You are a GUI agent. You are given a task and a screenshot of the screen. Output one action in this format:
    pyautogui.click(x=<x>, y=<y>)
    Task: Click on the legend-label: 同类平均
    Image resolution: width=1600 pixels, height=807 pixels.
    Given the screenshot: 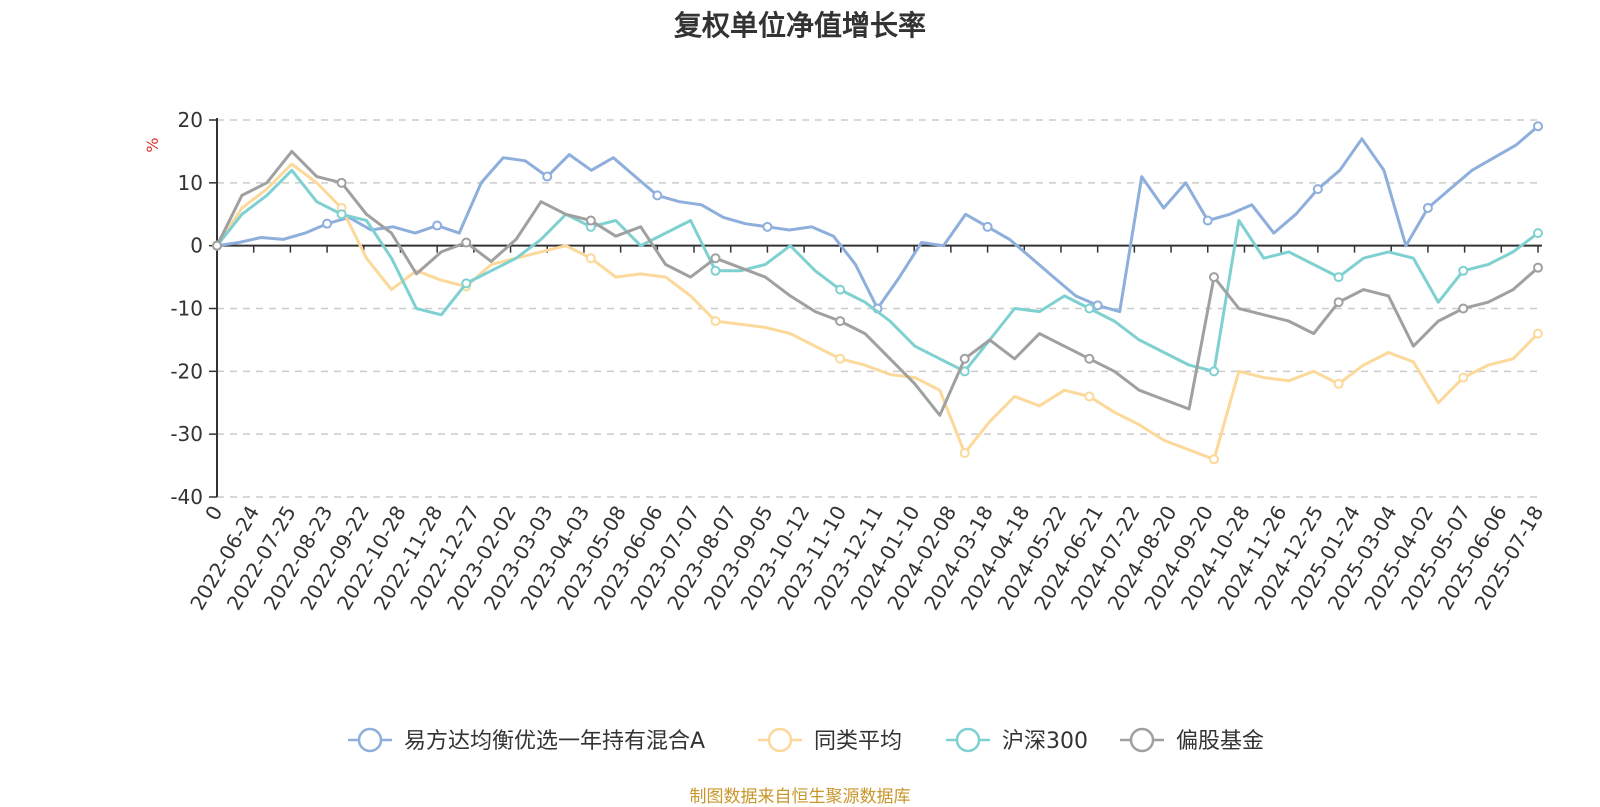 What is the action you would take?
    pyautogui.click(x=858, y=741)
    